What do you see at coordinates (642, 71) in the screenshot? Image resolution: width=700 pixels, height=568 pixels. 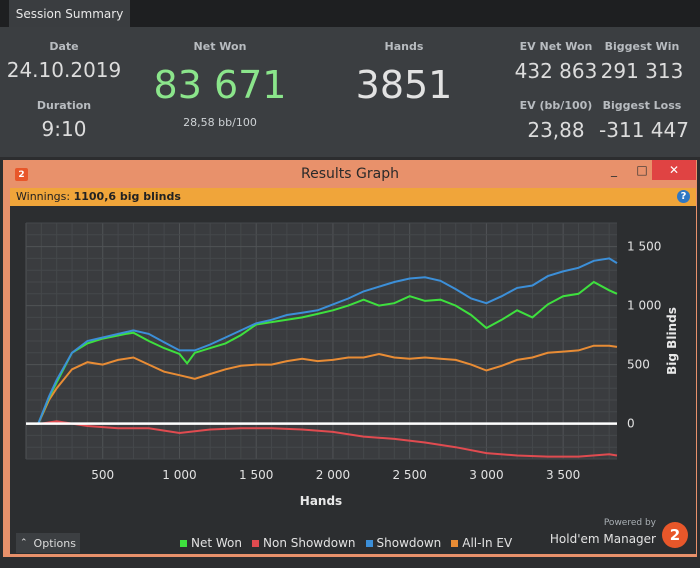 I see `biggest-win-value: 291 313` at bounding box center [642, 71].